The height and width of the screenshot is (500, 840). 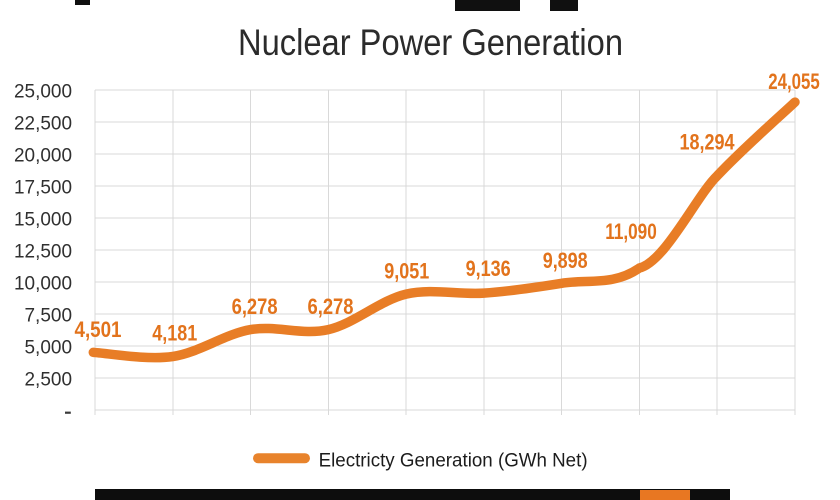 What do you see at coordinates (565, 260) in the screenshot?
I see `svg-text: 9,898` at bounding box center [565, 260].